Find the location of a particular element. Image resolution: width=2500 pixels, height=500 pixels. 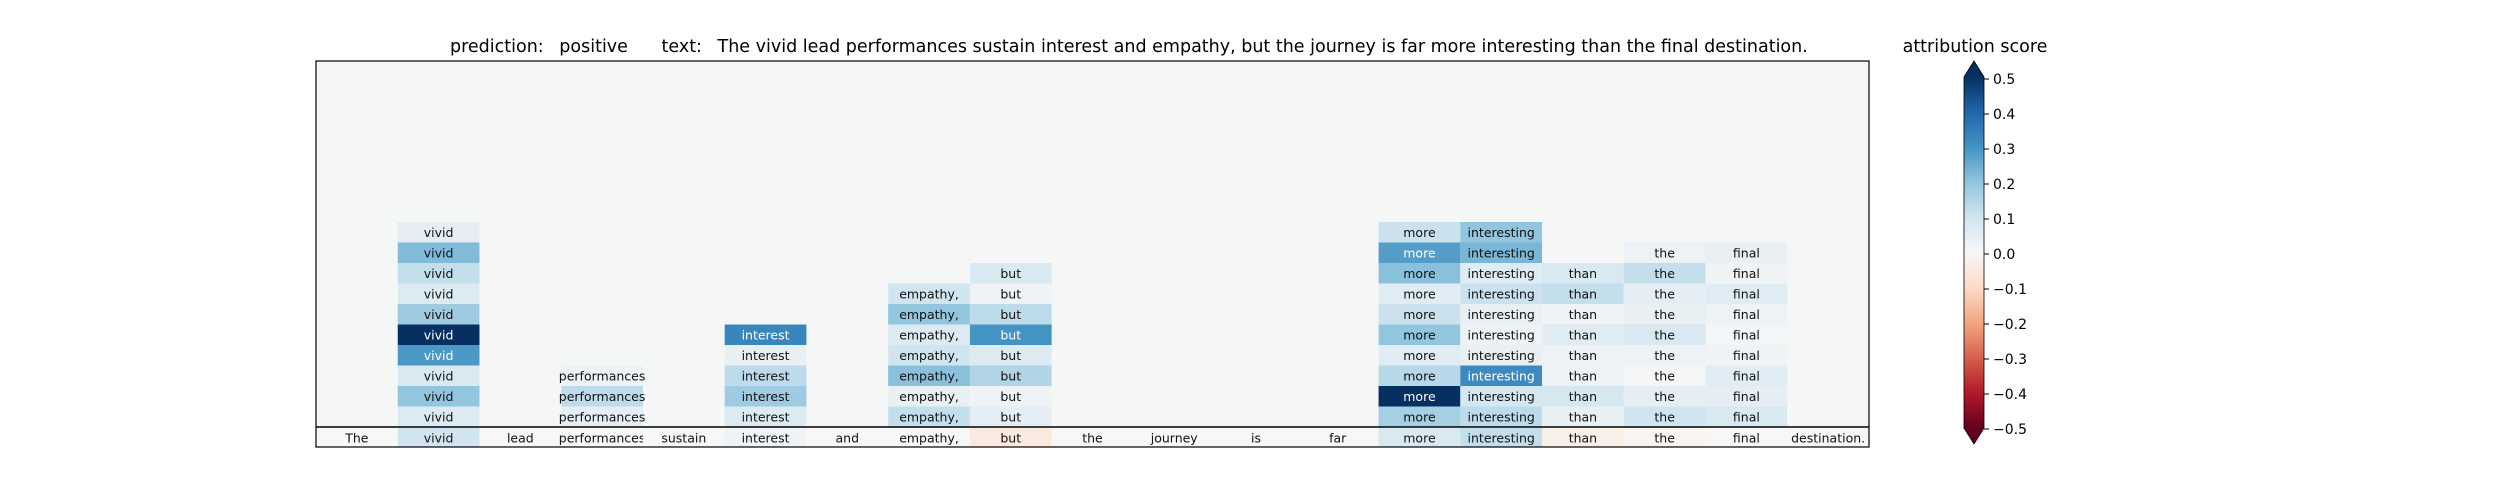

token-label: more is located at coordinates (1419, 438).